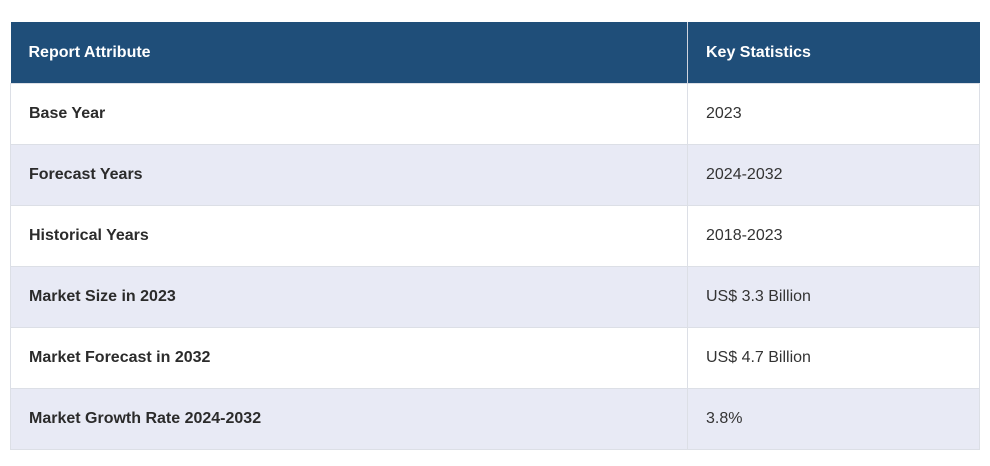 This screenshot has height=466, width=990. What do you see at coordinates (349, 297) in the screenshot?
I see `row-attribute: Market Size in 2023` at bounding box center [349, 297].